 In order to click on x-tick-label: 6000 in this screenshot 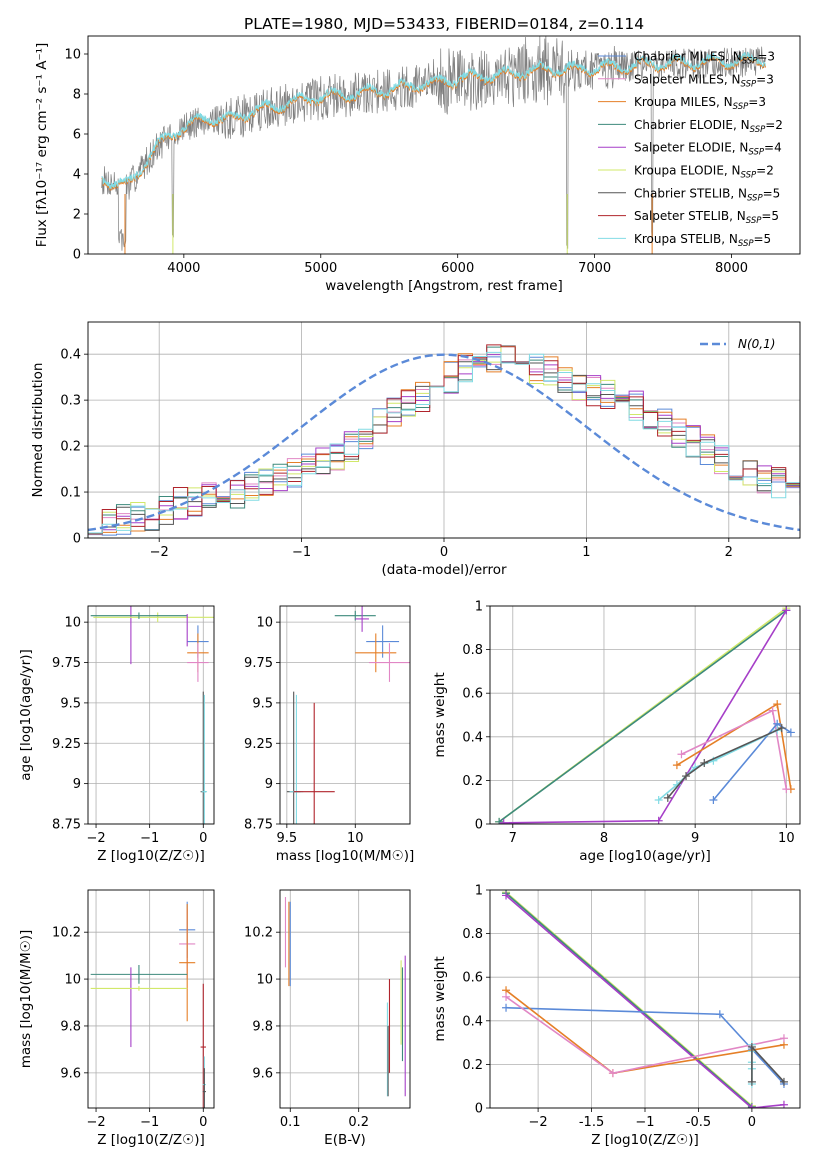, I will do `click(457, 268)`.